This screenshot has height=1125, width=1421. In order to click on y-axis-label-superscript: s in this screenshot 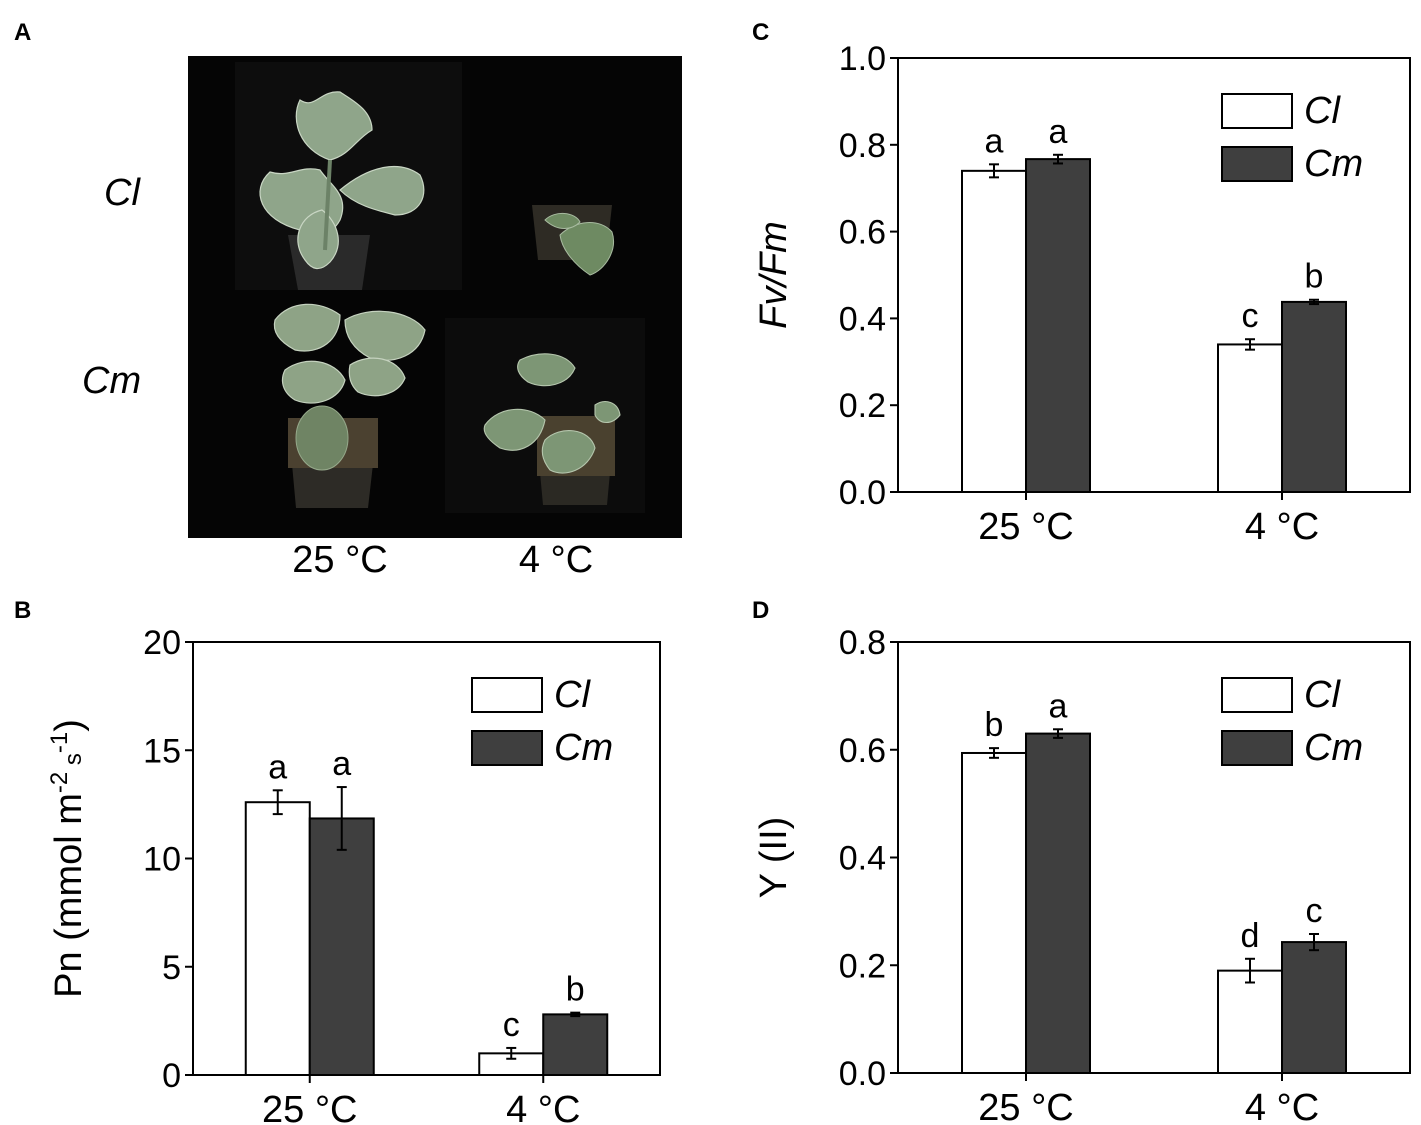, I will do `click(73, 762)`.